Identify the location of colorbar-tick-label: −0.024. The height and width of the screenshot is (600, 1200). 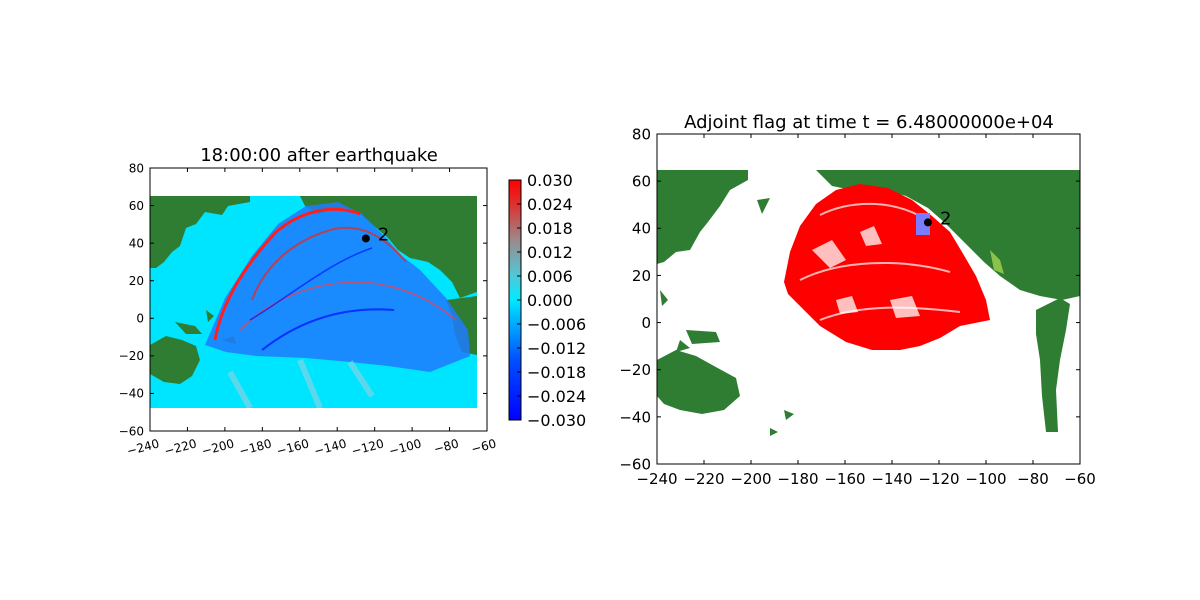
(556, 396).